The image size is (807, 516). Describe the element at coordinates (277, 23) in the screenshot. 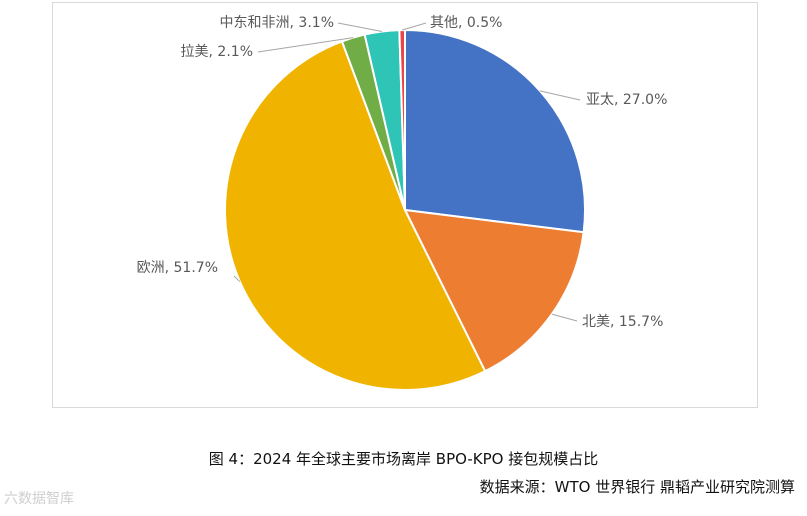

I see `slice-label-4: 中东和非洲, 3.1%` at that location.